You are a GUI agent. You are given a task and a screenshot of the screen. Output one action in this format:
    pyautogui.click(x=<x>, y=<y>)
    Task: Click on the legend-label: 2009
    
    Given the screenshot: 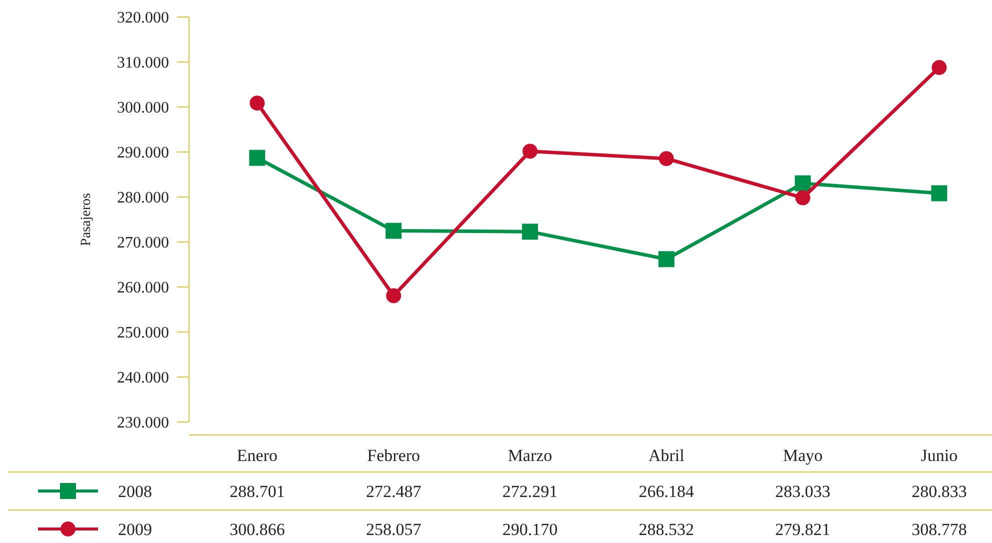 What is the action you would take?
    pyautogui.click(x=135, y=529)
    